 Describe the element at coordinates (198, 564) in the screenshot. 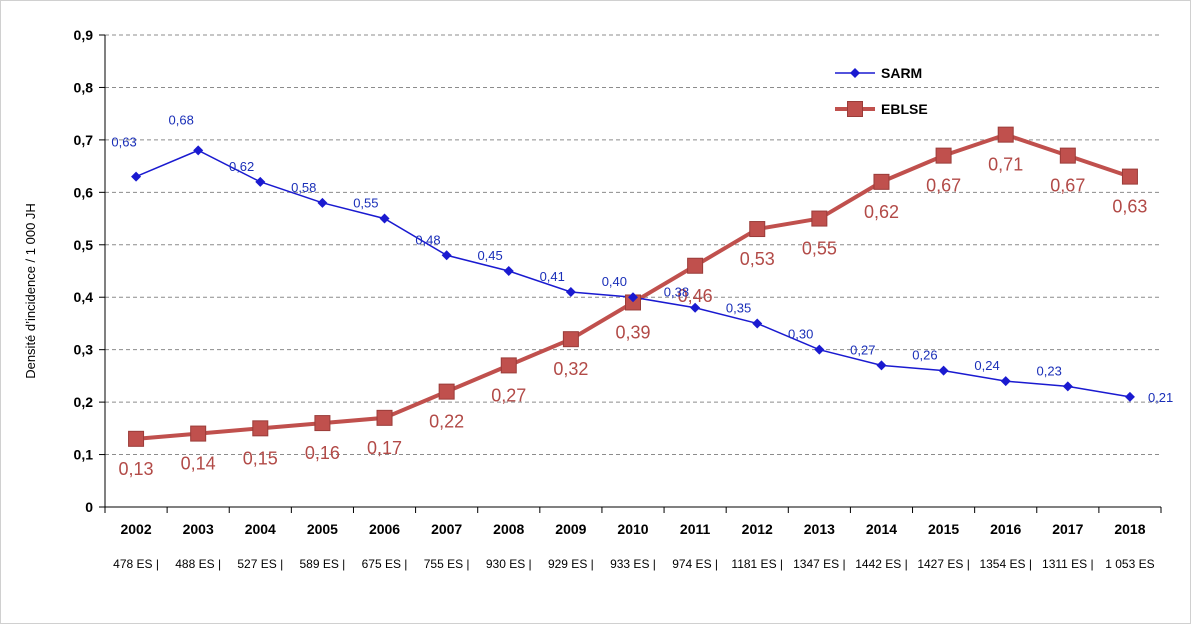

I see `x-sublabel: 488 ES |` at that location.